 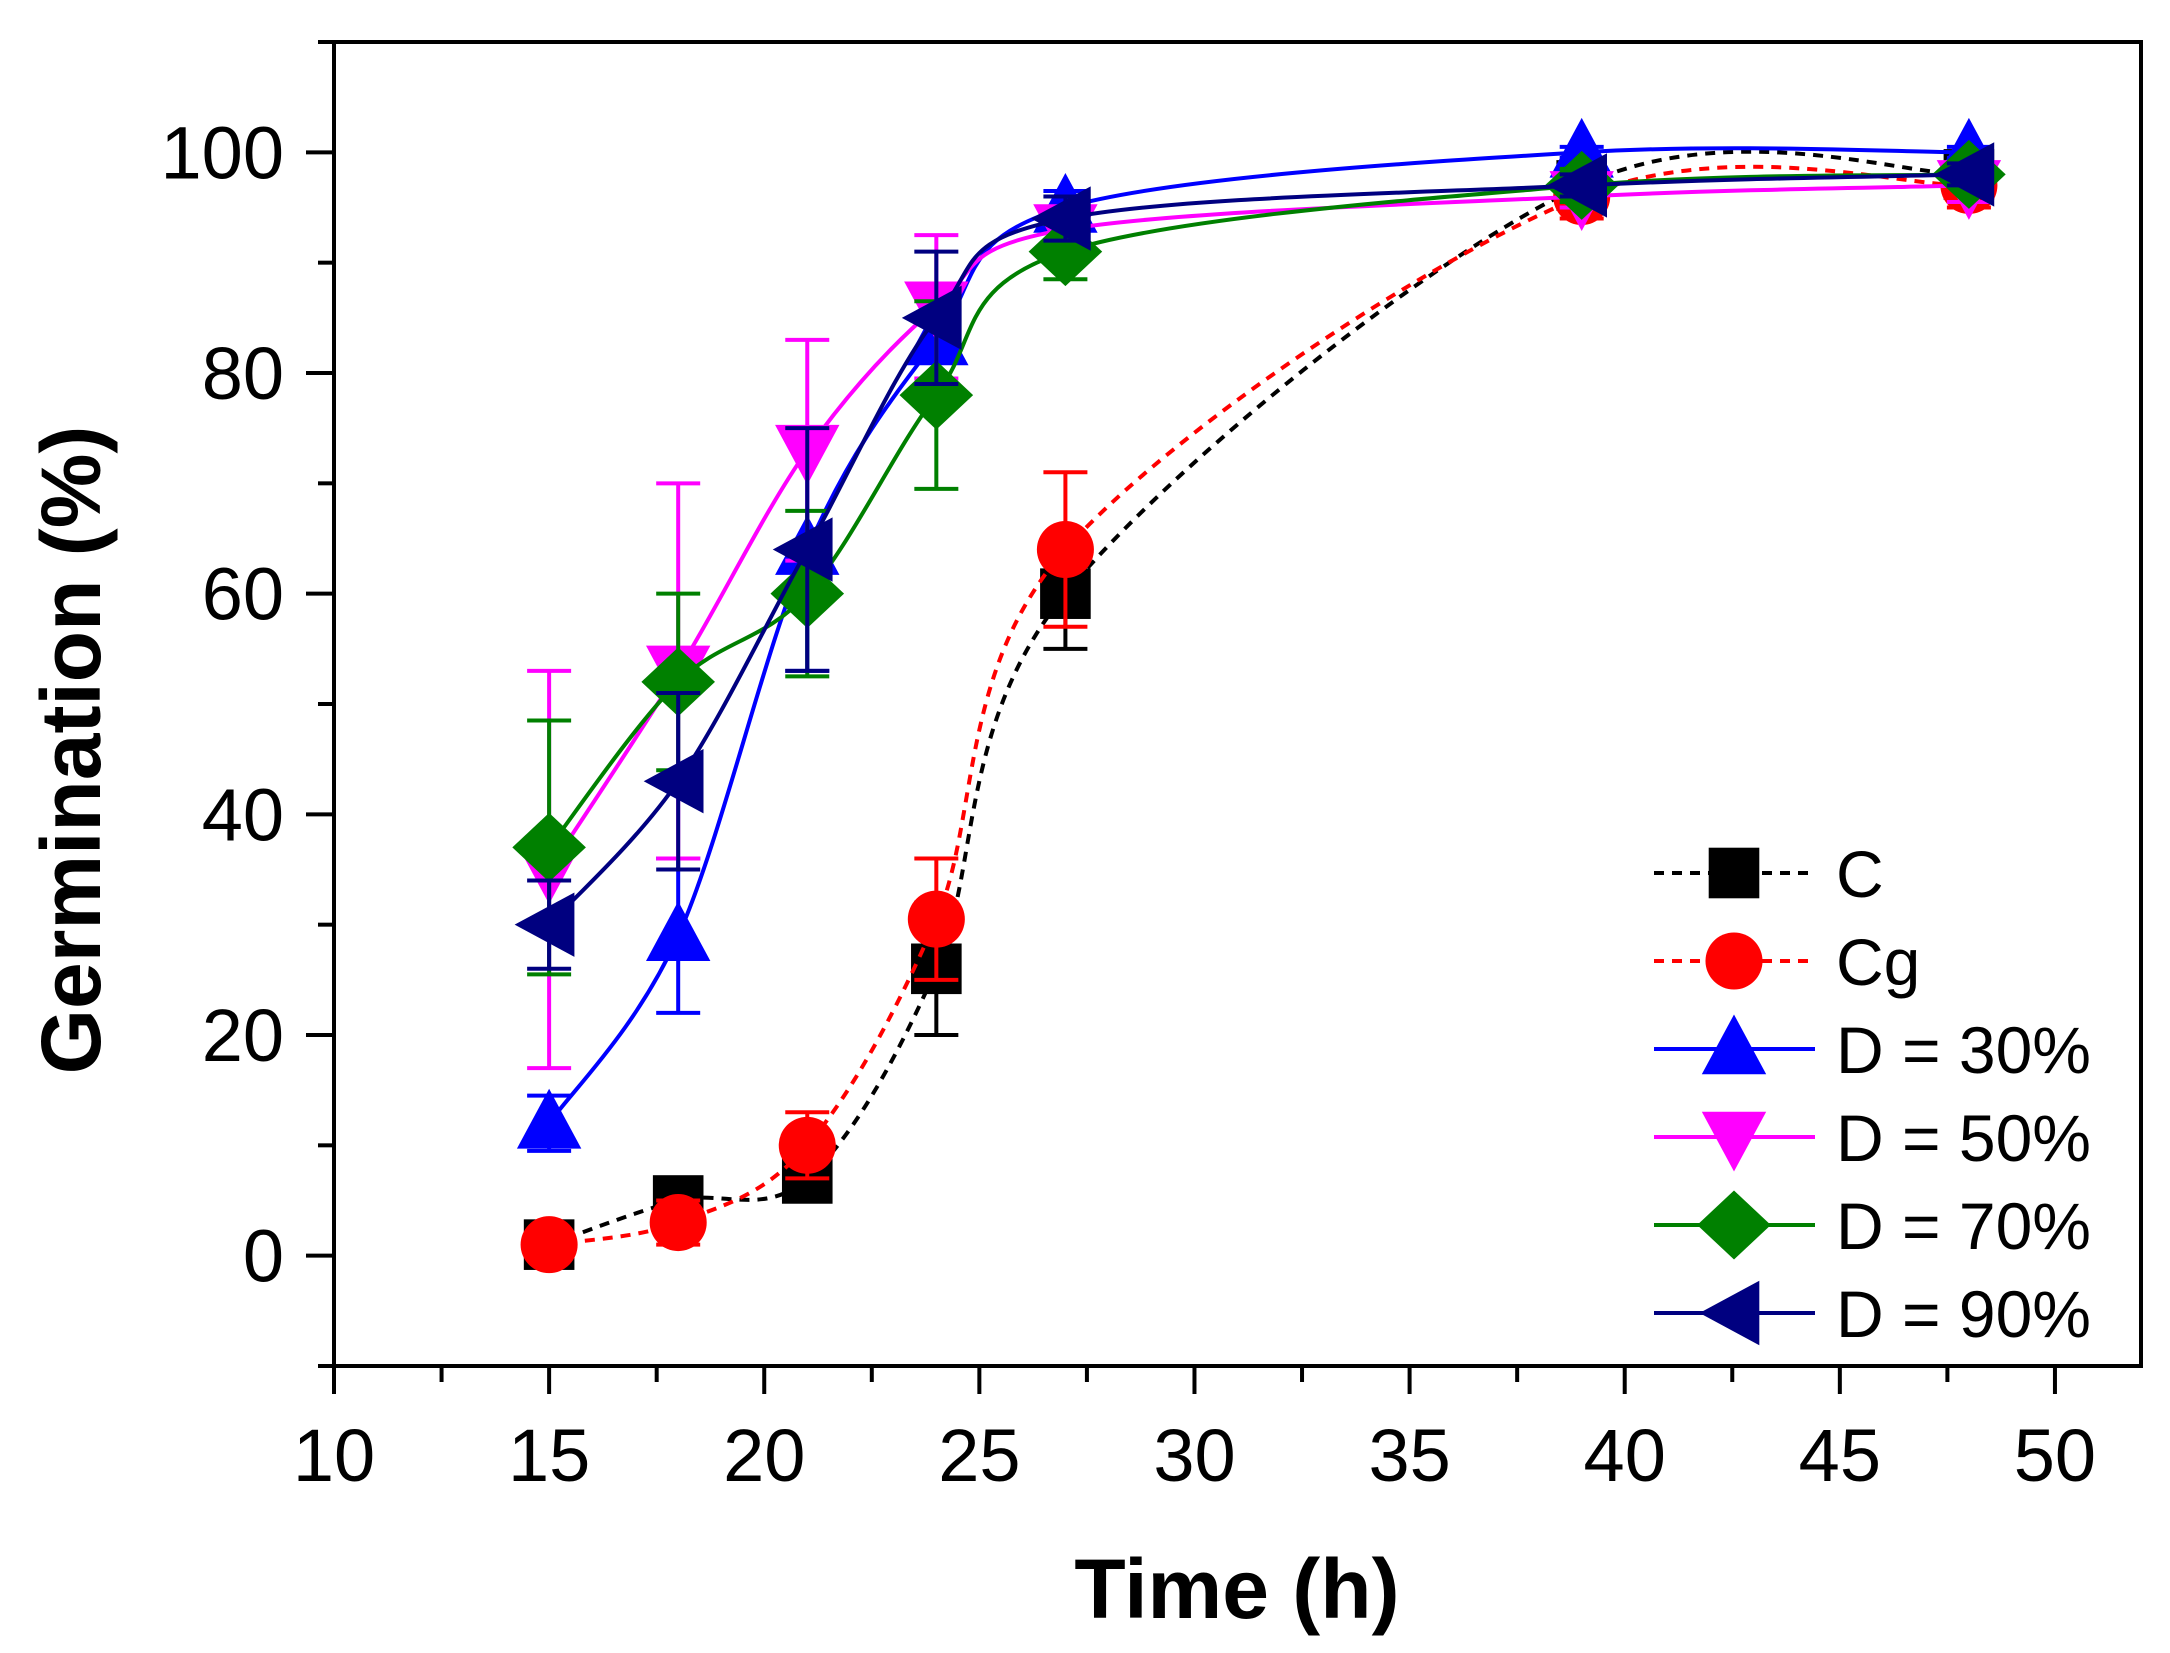 I want to click on x-tick-label: 15, so click(x=549, y=1455).